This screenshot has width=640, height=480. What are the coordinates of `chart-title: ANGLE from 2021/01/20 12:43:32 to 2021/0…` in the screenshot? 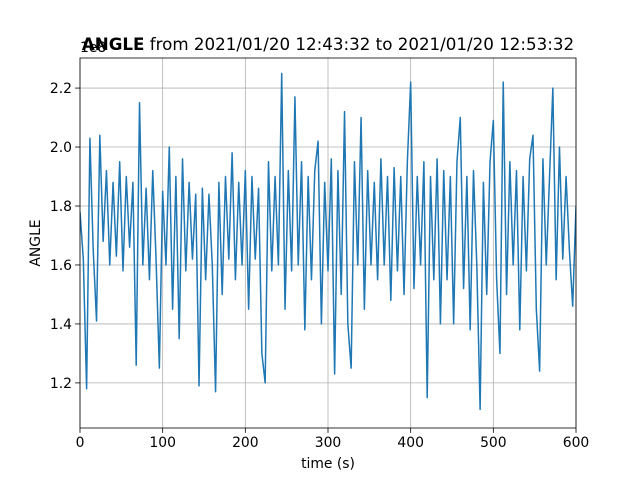 It's located at (328, 44).